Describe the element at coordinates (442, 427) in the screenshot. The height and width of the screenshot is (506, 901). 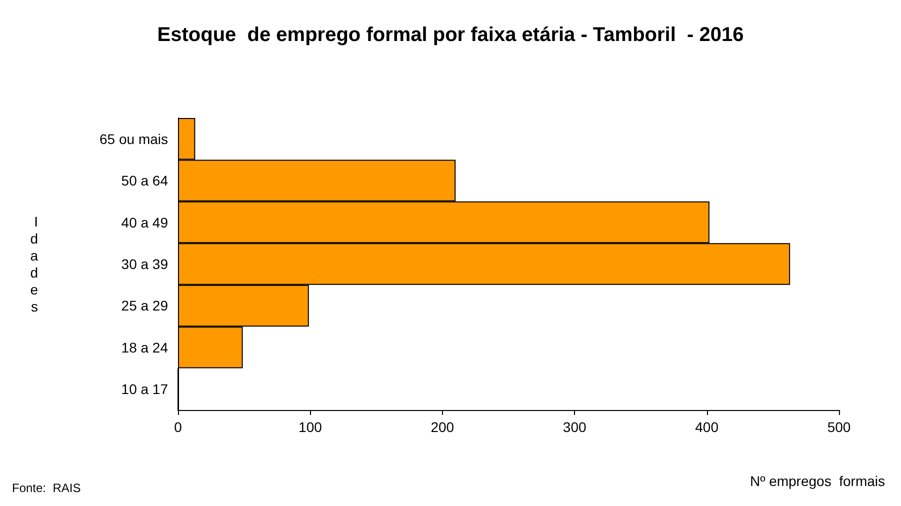
I see `x-tick-label: 200` at that location.